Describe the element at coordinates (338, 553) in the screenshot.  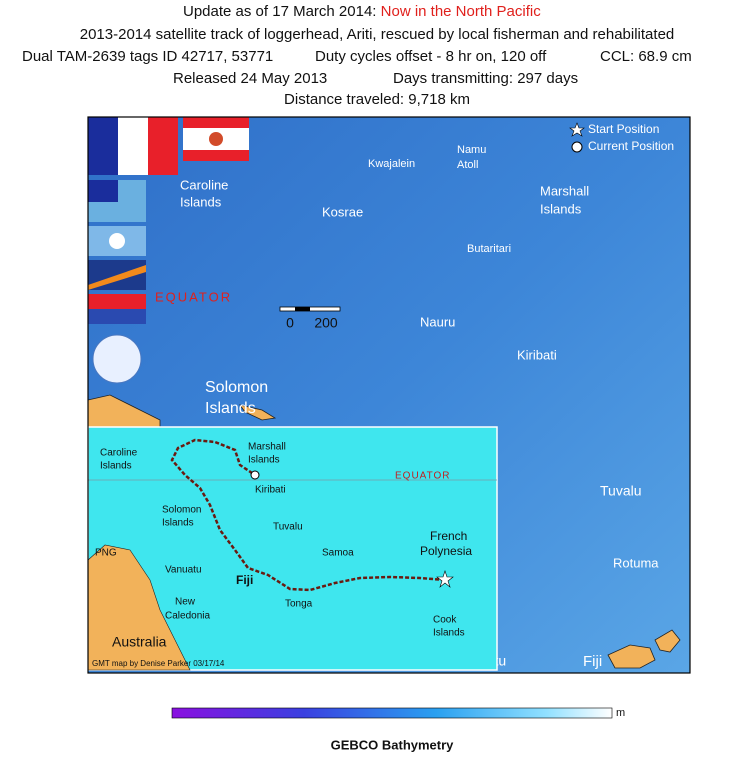
I see `inset-place: Samoa` at that location.